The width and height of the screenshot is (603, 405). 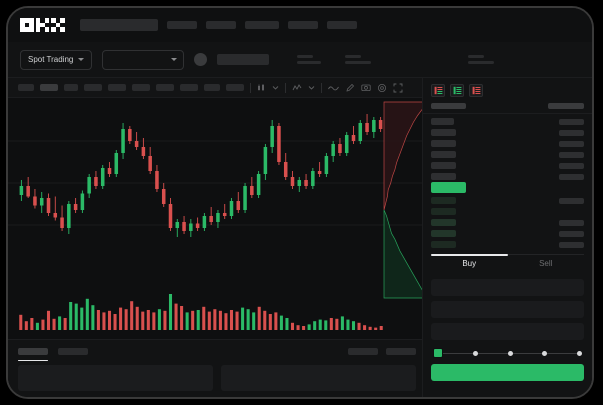 What do you see at coordinates (58, 25) in the screenshot?
I see `logo-glyph-x` at bounding box center [58, 25].